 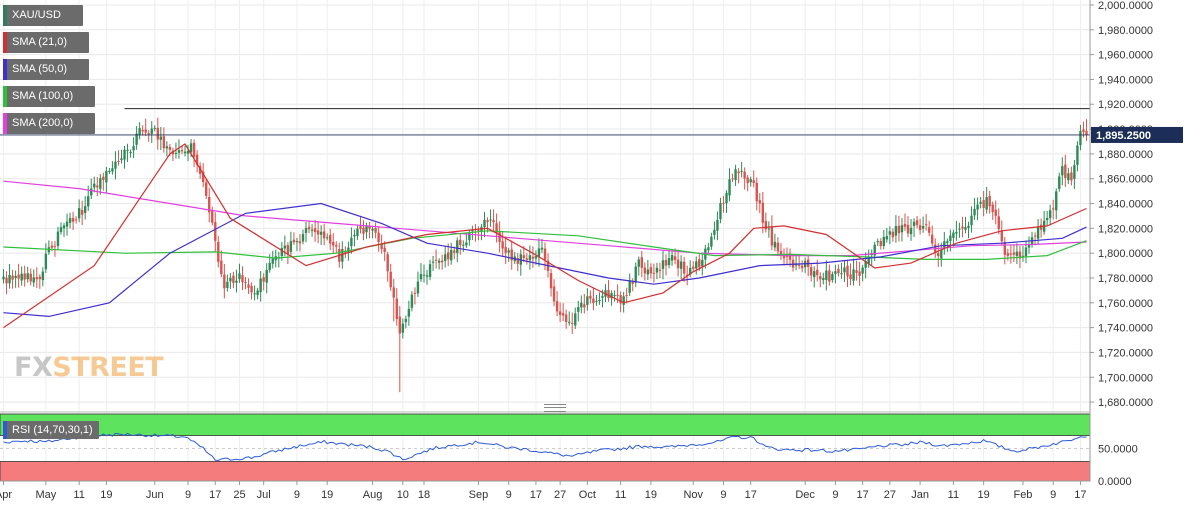 What do you see at coordinates (545, 471) in the screenshot?
I see `rsi-oversold-zone` at bounding box center [545, 471].